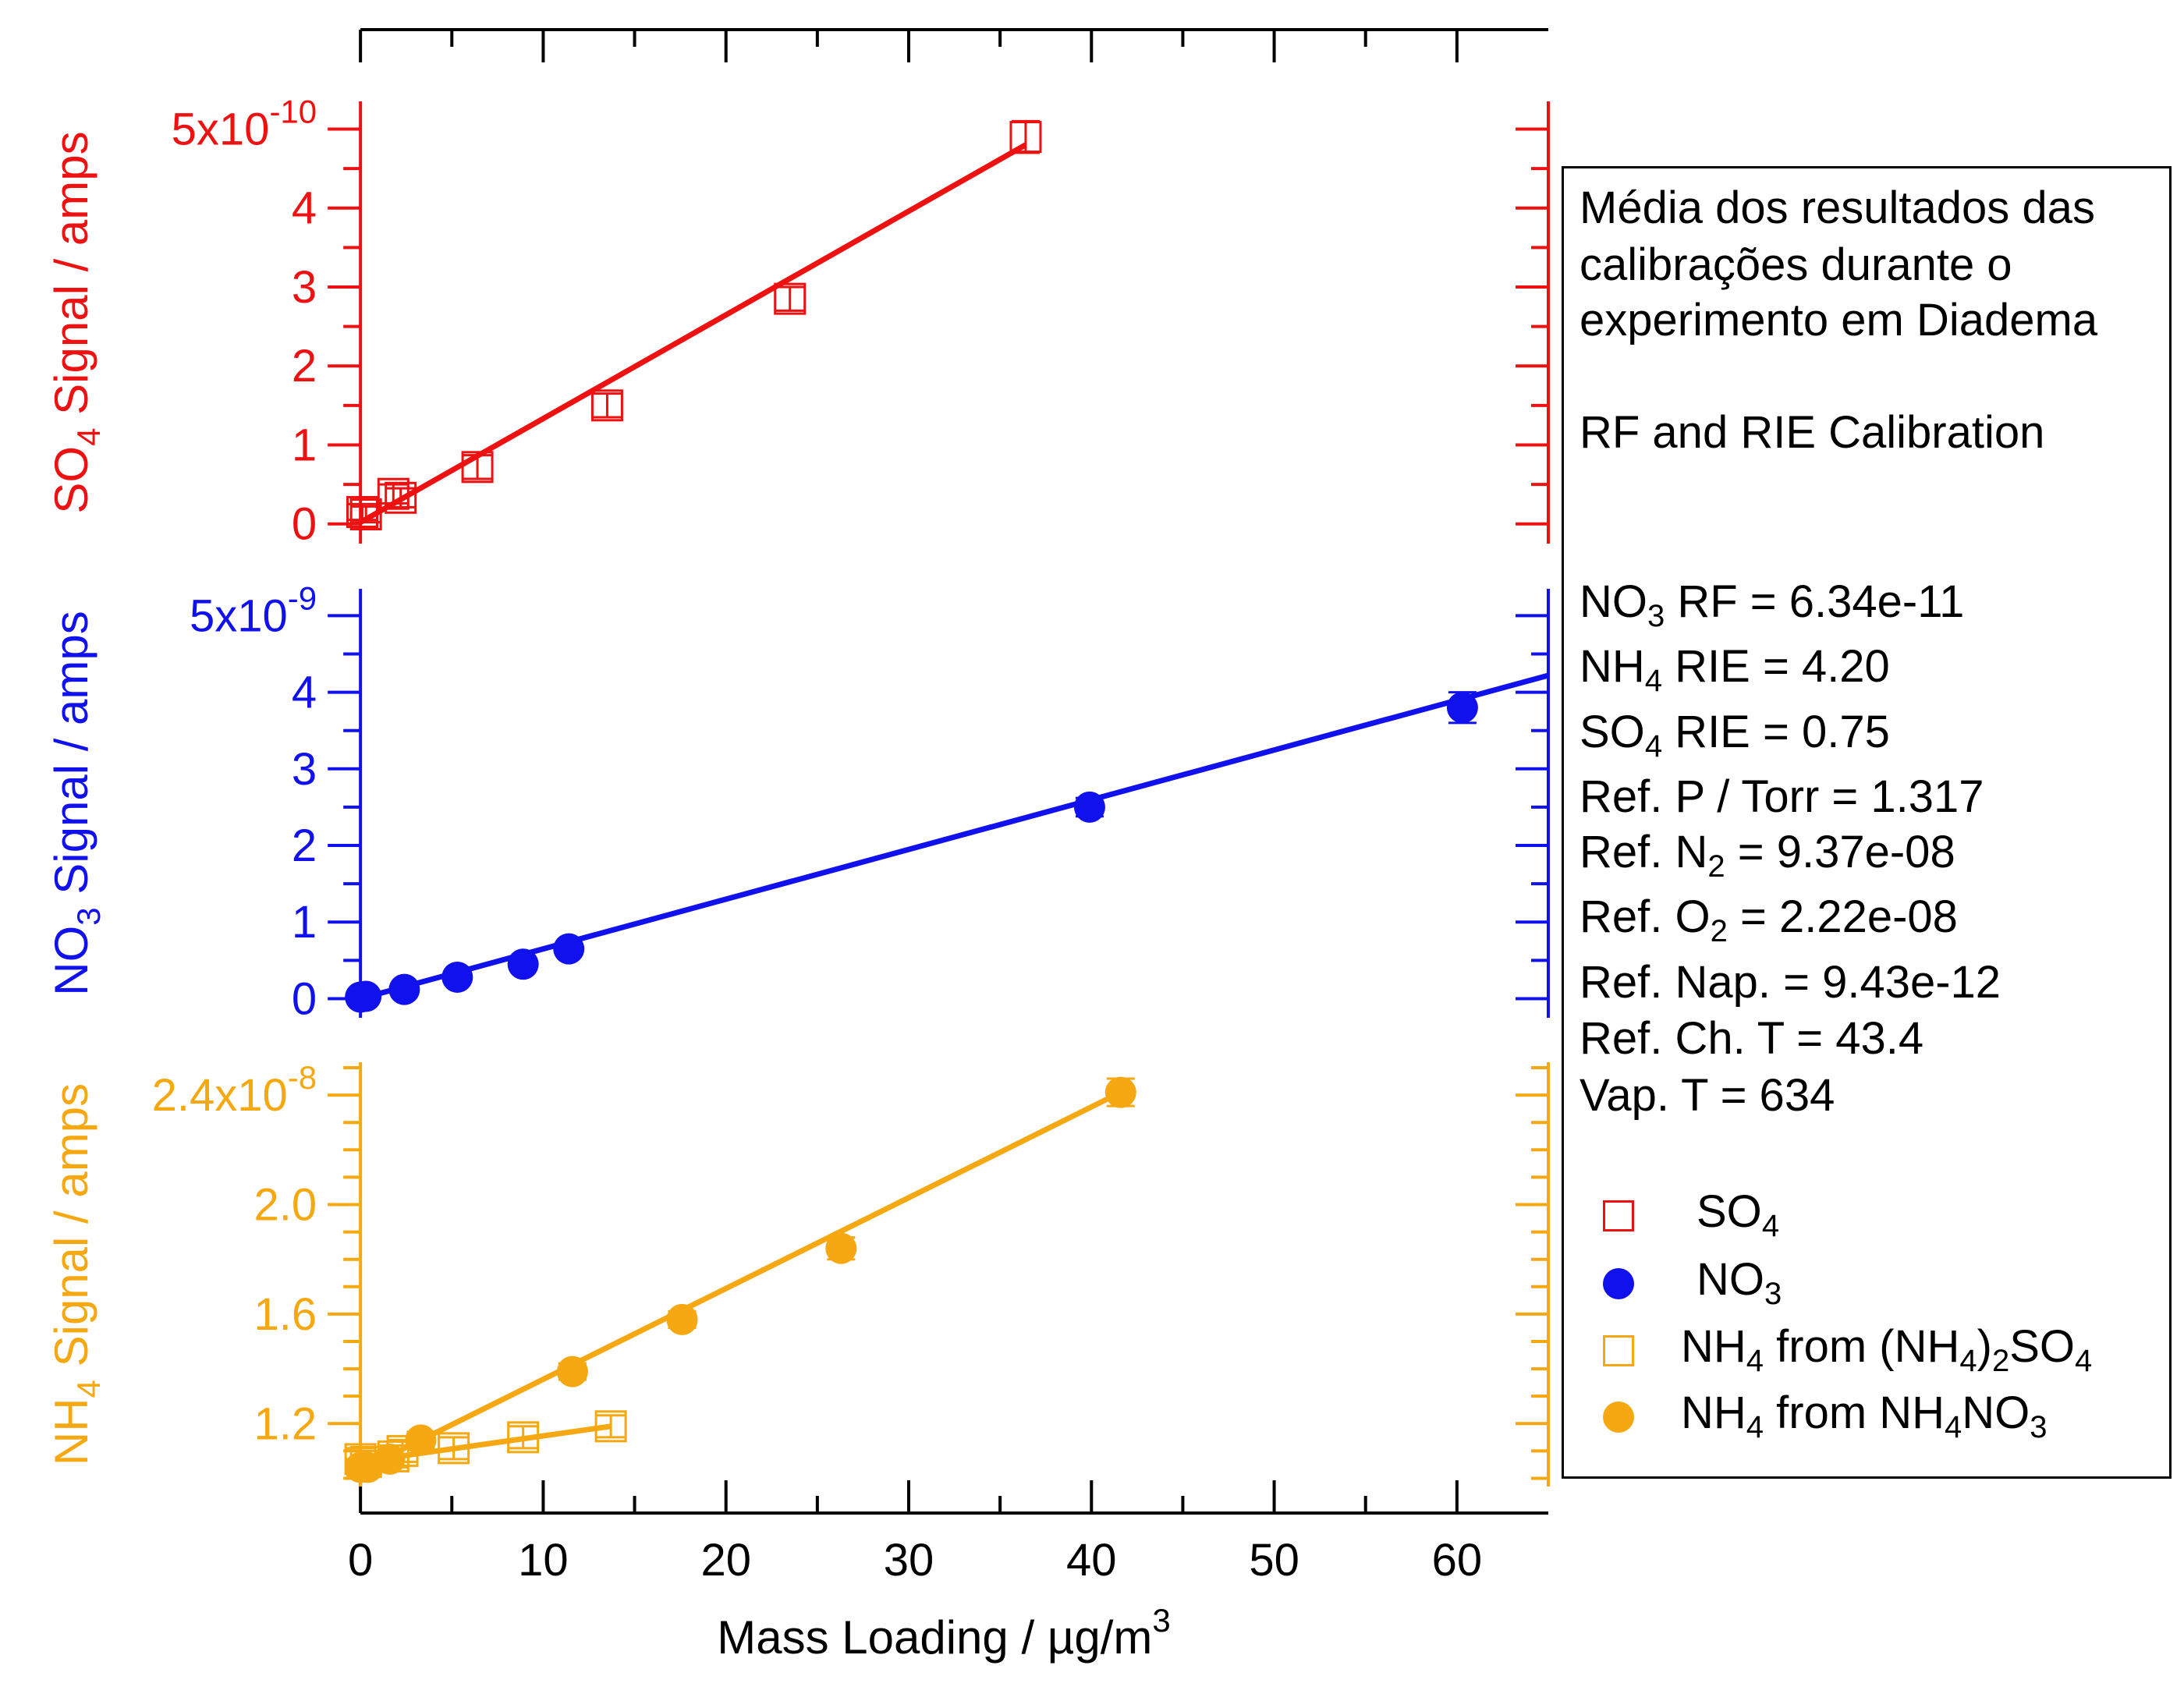 Image resolution: width=2184 pixels, height=1701 pixels. I want to click on so4-y-tick-label: 4, so click(305, 208).